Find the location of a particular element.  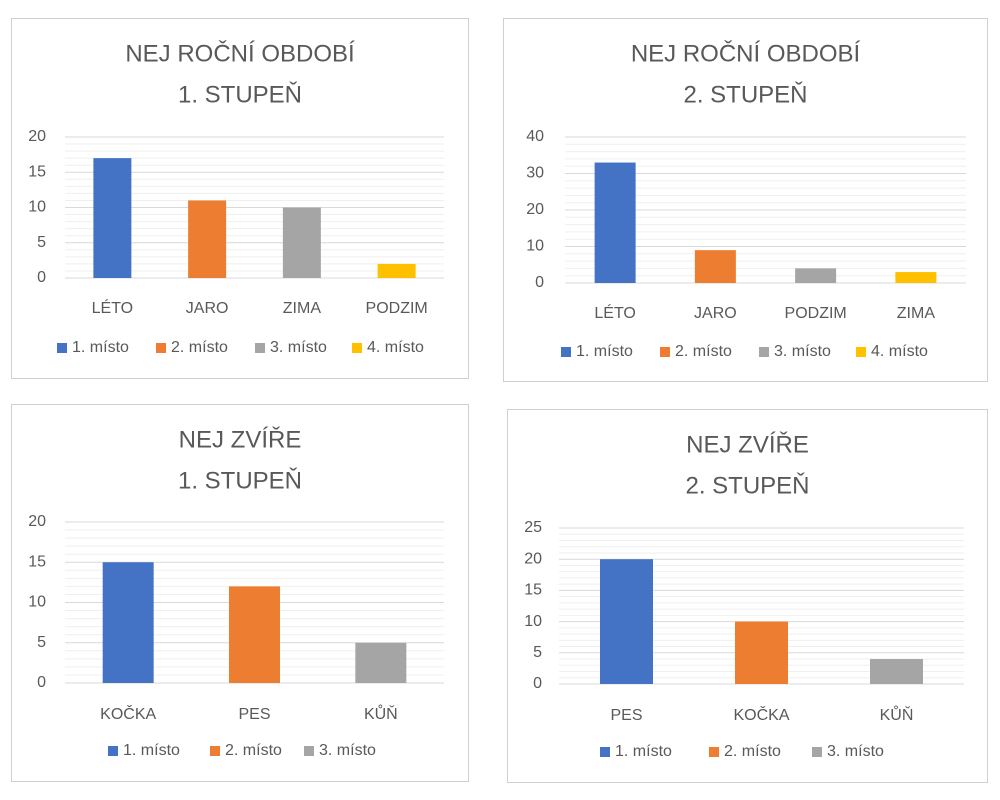

y-tick-label: 25 is located at coordinates (533, 527).